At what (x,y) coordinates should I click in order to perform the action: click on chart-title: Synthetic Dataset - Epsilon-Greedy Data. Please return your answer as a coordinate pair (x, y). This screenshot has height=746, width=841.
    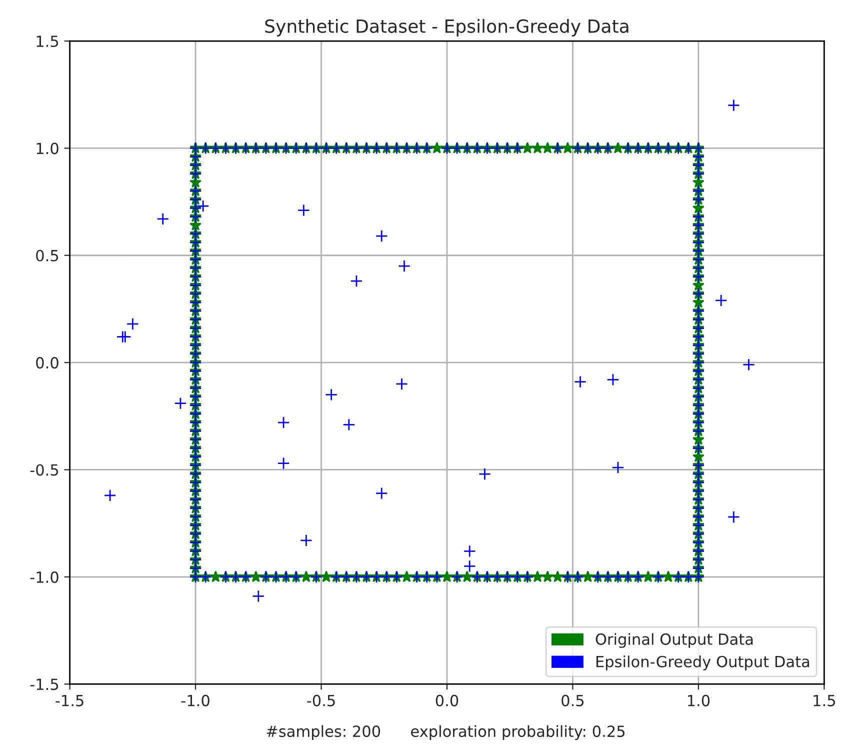
    Looking at the image, I should click on (446, 27).